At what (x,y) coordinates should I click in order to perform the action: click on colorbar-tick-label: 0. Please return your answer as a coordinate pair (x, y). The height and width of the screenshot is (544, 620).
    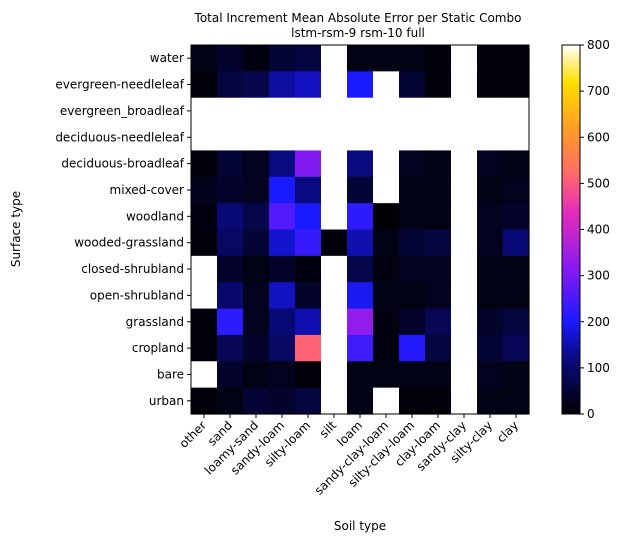
    Looking at the image, I should click on (591, 414).